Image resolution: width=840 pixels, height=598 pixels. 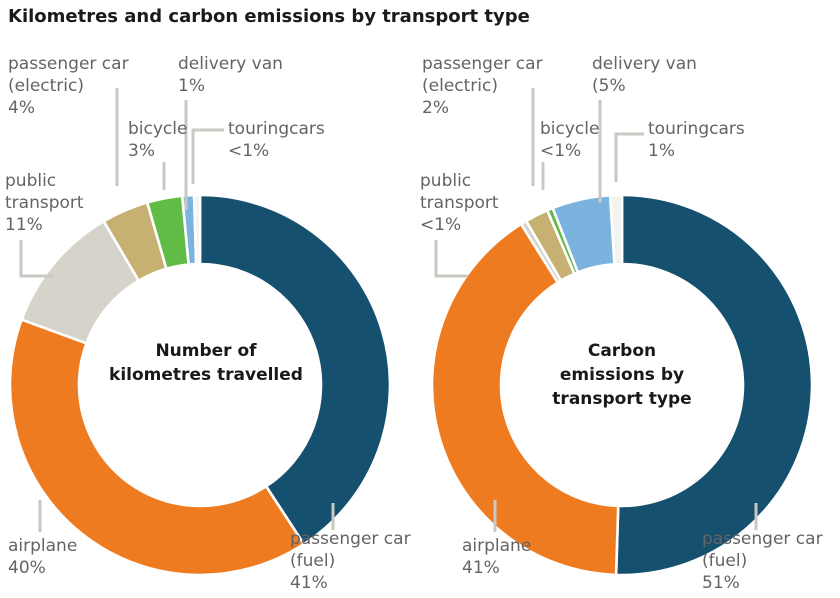 I want to click on callout-passenger-car-electric-line-2: 4%, so click(x=21, y=108).